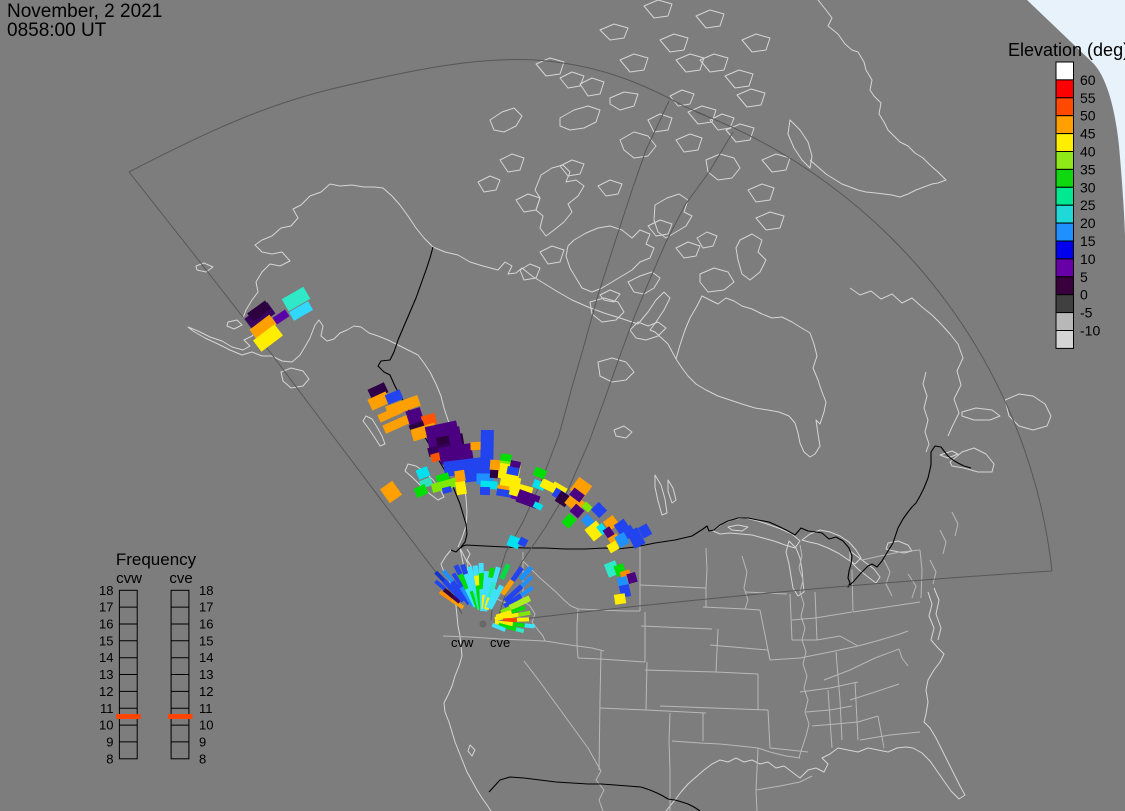 Image resolution: width=1125 pixels, height=811 pixels. I want to click on svg-text: 60, so click(1088, 80).